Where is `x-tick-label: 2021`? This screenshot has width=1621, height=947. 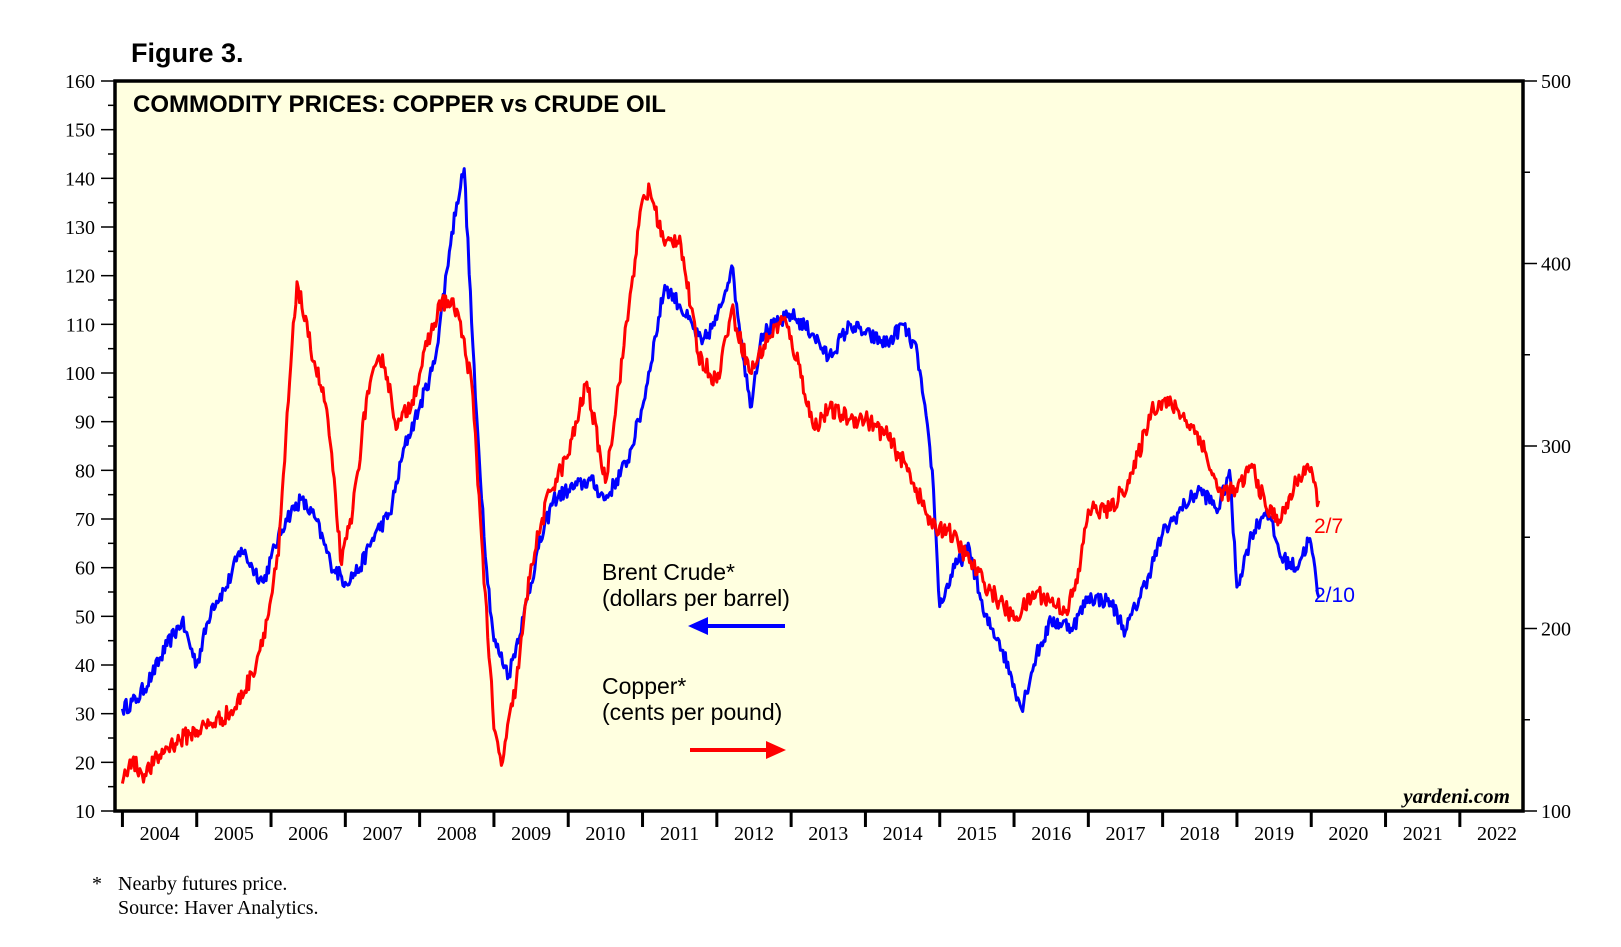
x-tick-label: 2021 is located at coordinates (1423, 834).